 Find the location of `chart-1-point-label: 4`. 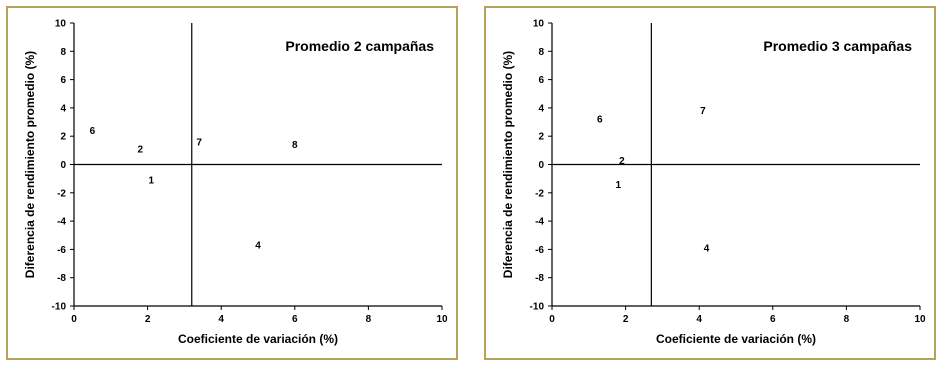

chart-1-point-label: 4 is located at coordinates (258, 246).